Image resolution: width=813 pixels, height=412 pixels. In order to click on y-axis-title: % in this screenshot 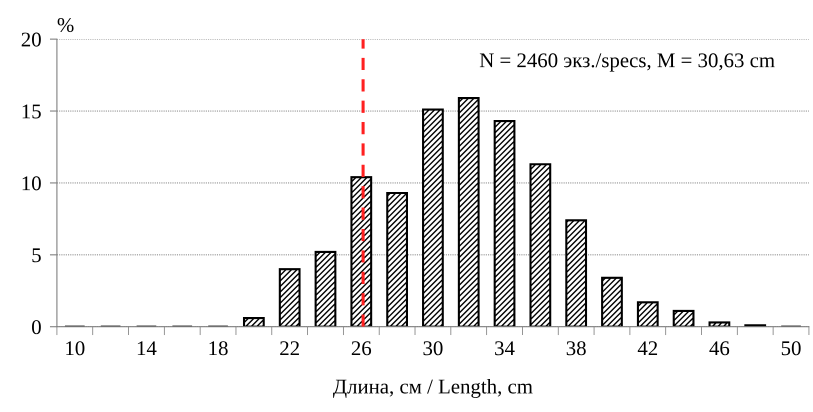, I will do `click(66, 25)`.